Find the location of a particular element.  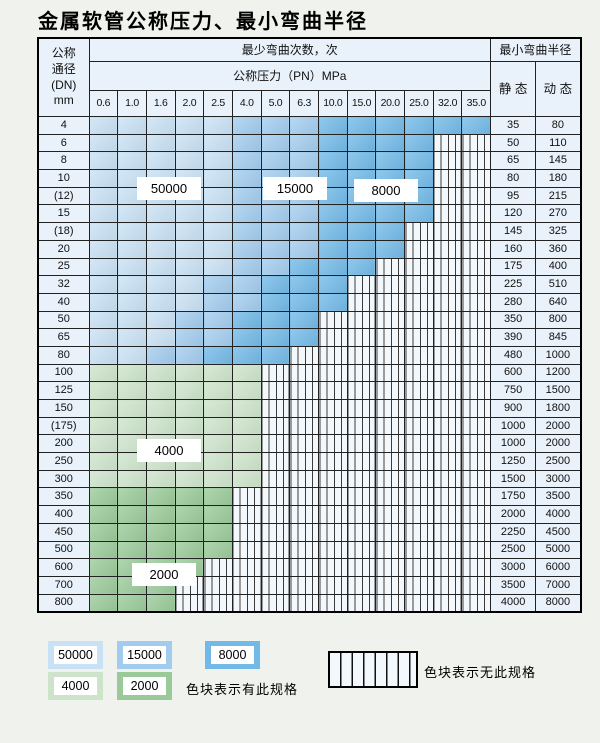

table-row: 700 3500 7000 is located at coordinates (309, 585).